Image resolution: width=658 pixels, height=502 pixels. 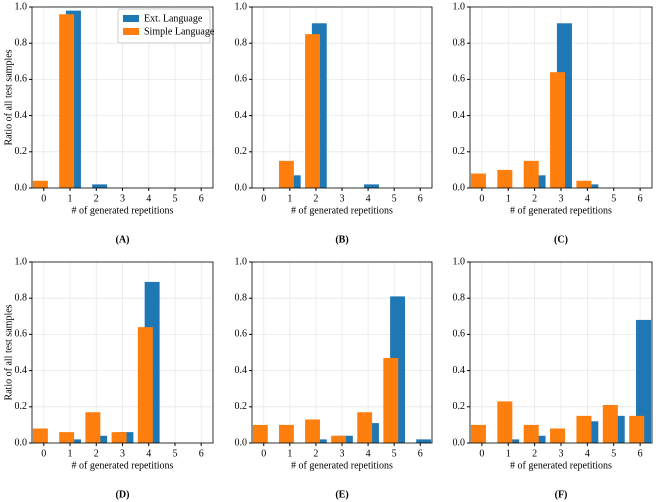 I want to click on panel-label: (C), so click(x=561, y=239).